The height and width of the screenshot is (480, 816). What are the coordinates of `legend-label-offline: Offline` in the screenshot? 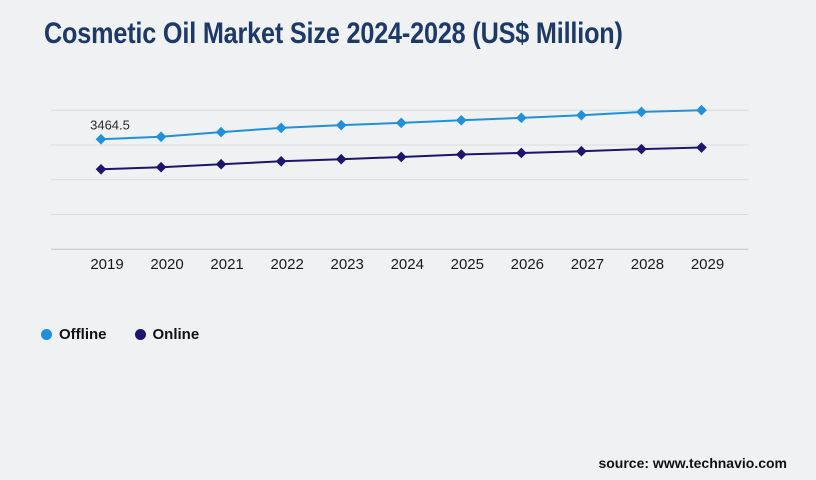 It's located at (83, 334).